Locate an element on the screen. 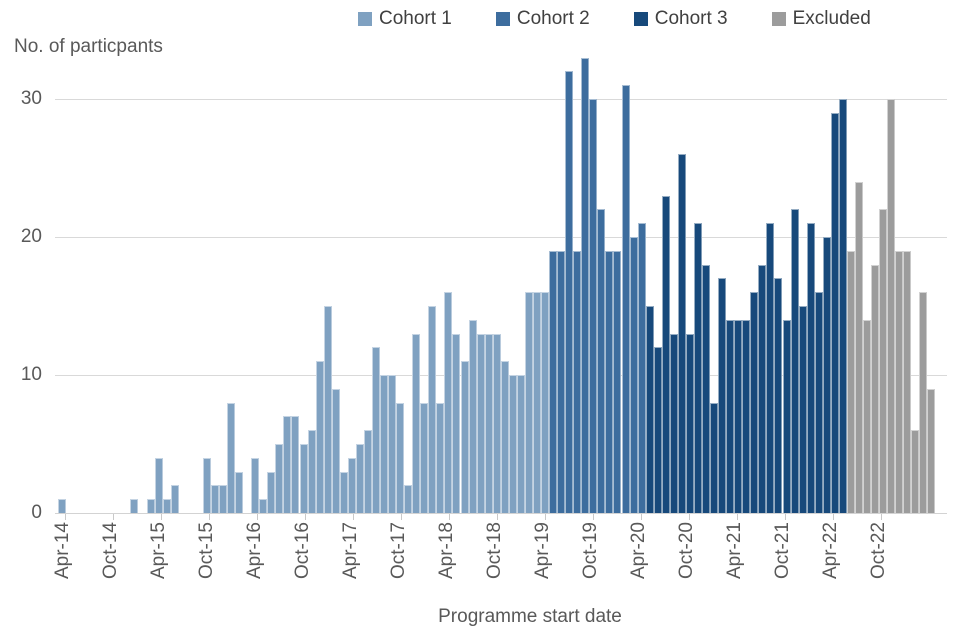  legend-item-cohort-1: Cohort 1 is located at coordinates (405, 19).